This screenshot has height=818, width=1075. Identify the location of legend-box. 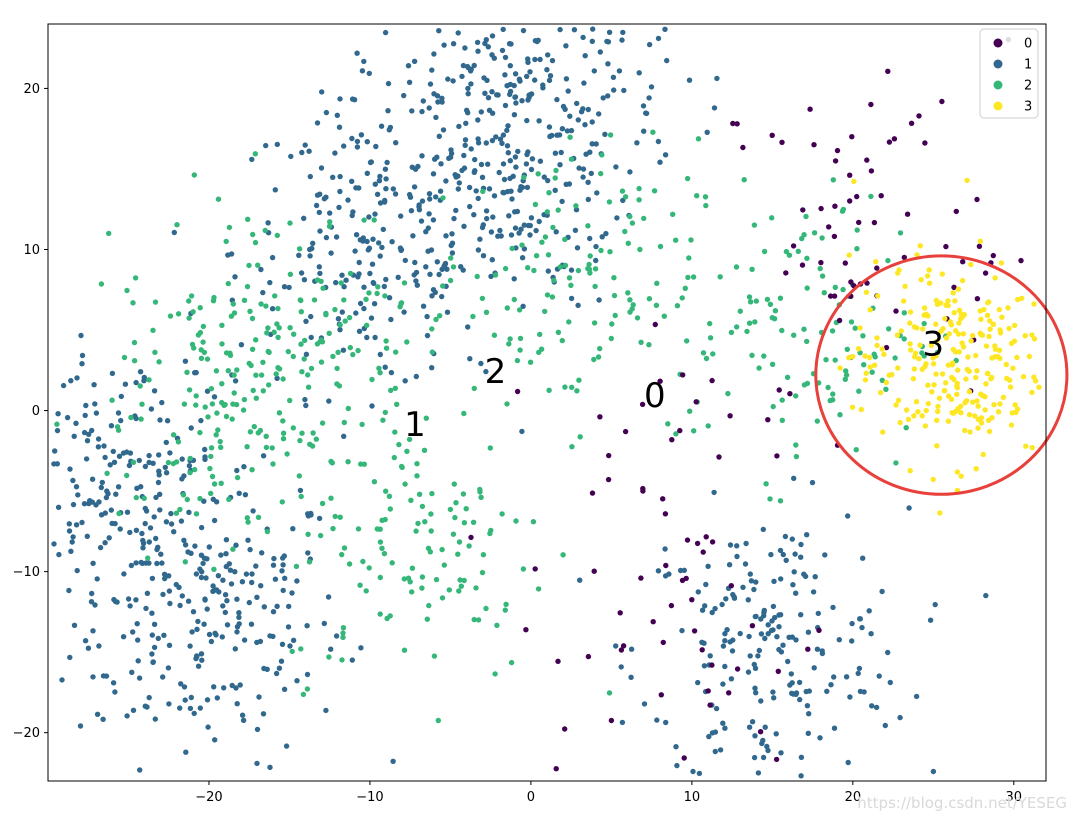
(1009, 73).